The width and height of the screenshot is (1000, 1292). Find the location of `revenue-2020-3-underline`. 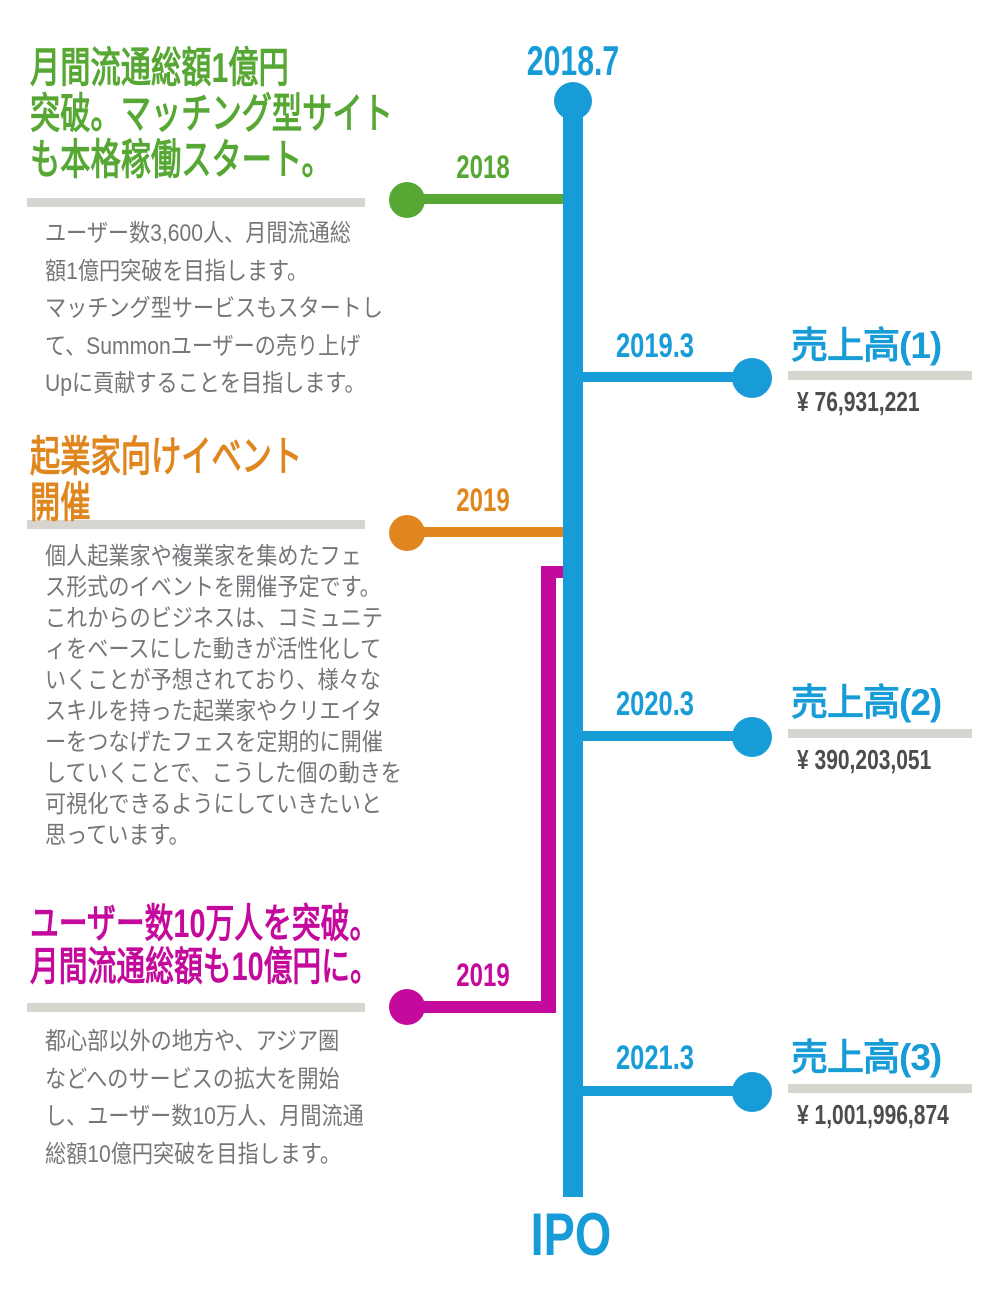

revenue-2020-3-underline is located at coordinates (880, 733).